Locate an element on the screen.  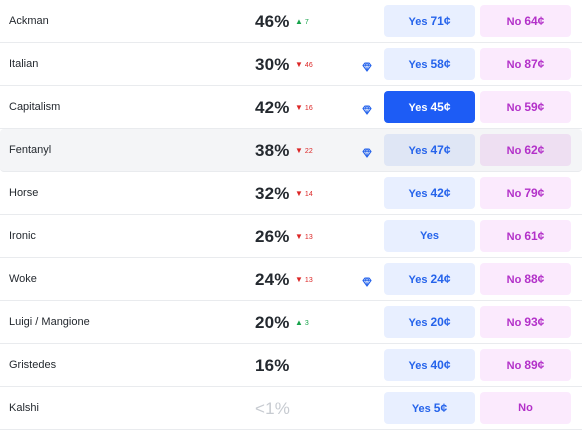
buy-no-button: No 62¢ is located at coordinates (525, 150).